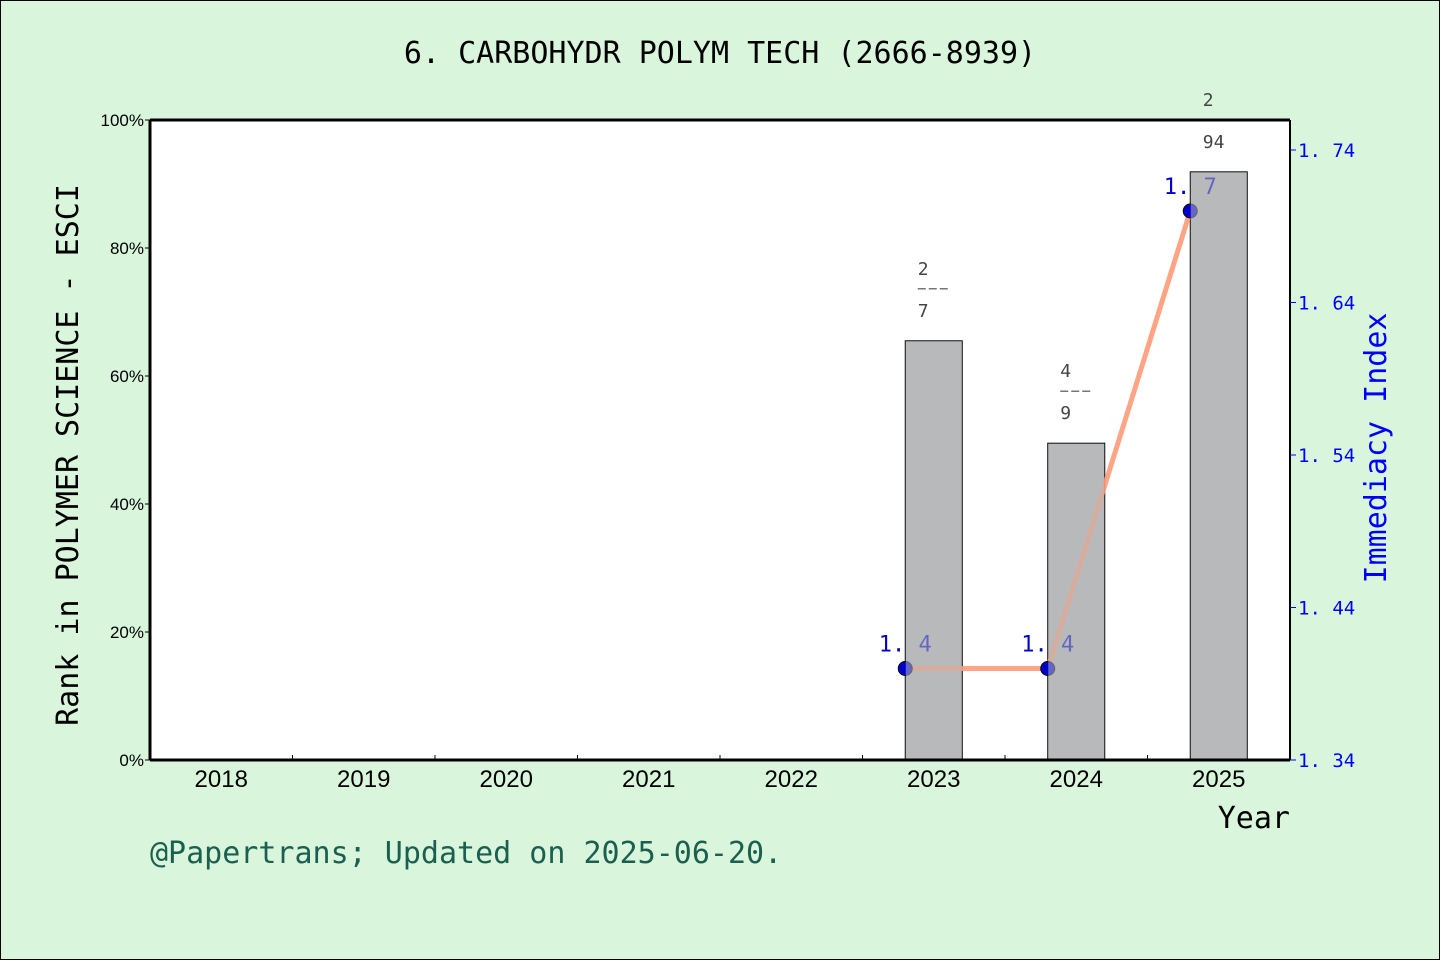  Describe the element at coordinates (648, 779) in the screenshot. I see `x-tick-label: 2021` at that location.